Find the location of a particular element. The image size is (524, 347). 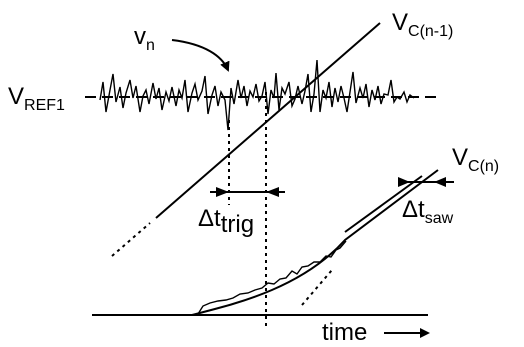

ramp-vc-n-upper is located at coordinates (383, 204).